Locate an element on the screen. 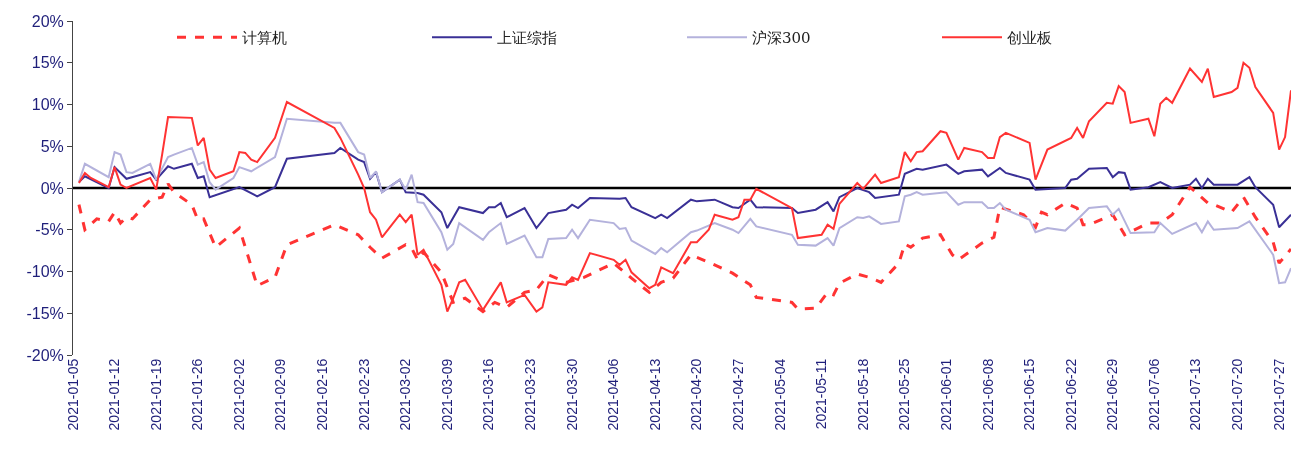 Image resolution: width=1295 pixels, height=467 pixels. x-tick-label: 2021-01-26 is located at coordinates (197, 394).